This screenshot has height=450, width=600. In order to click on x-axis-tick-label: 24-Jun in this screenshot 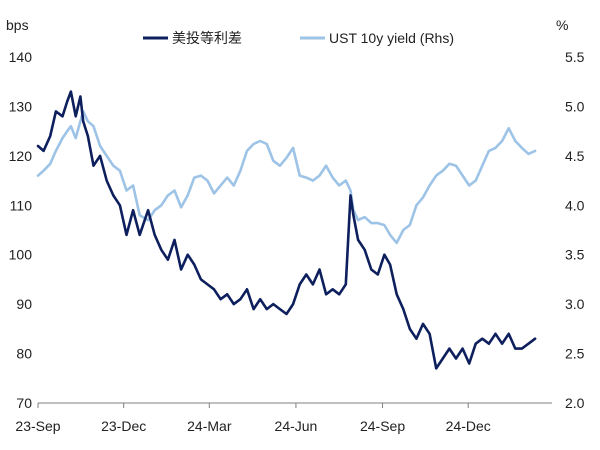, I will do `click(296, 426)`.